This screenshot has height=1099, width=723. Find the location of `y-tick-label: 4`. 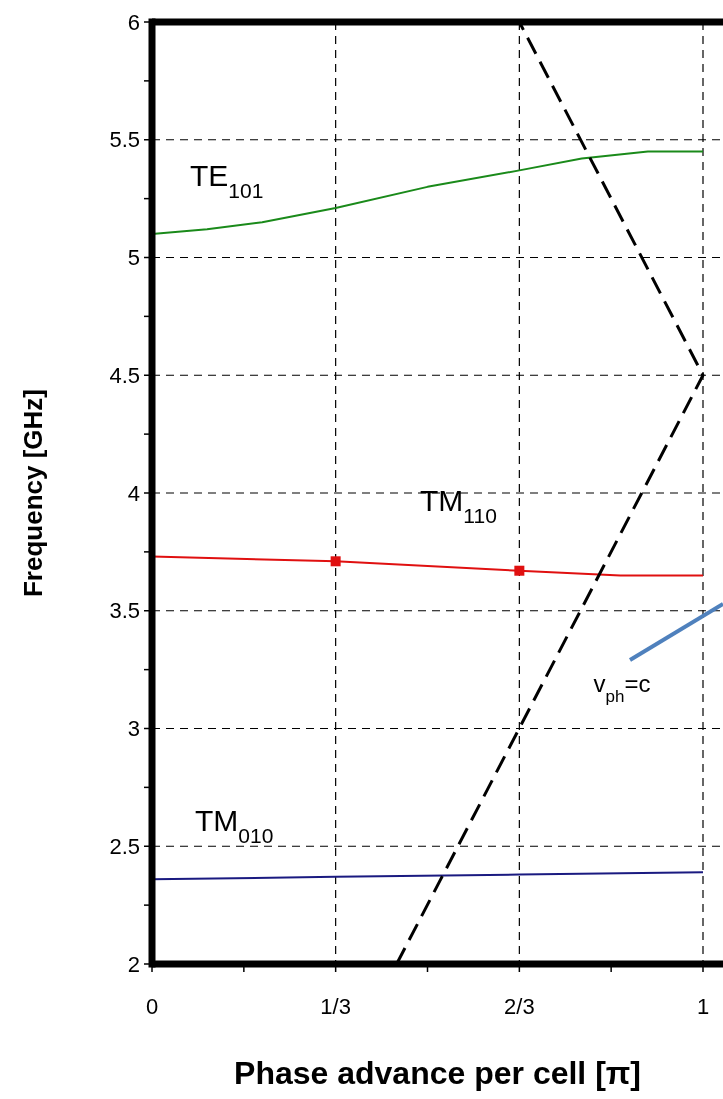

y-tick-label: 4 is located at coordinates (133, 493).